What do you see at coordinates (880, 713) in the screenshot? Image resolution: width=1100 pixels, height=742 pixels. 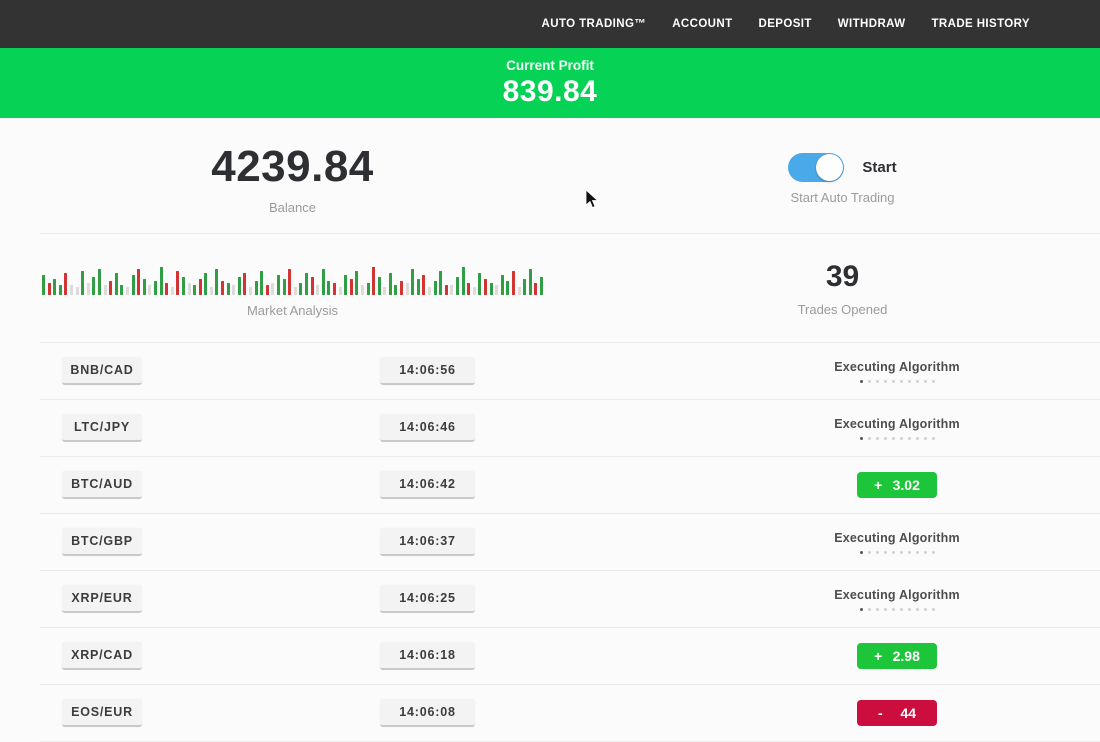 I see `result-sign: -` at bounding box center [880, 713].